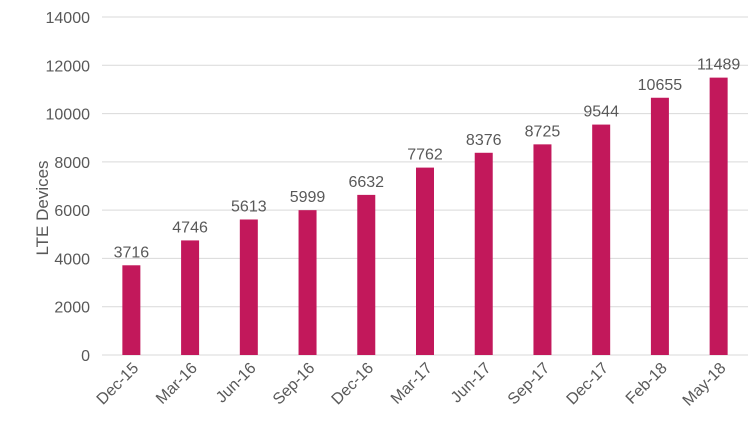  What do you see at coordinates (68, 18) in the screenshot?
I see `y-tick-label: 14000` at bounding box center [68, 18].